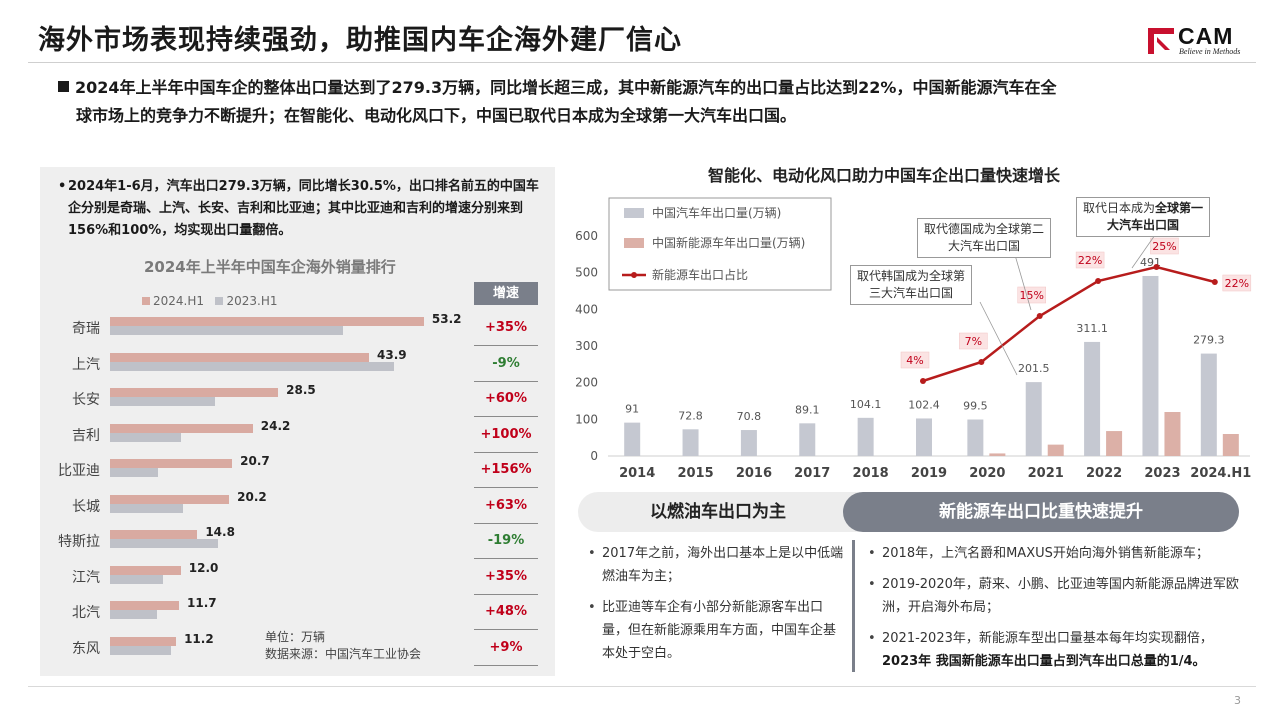 Image resolution: width=1280 pixels, height=720 pixels. Describe the element at coordinates (1237, 700) in the screenshot. I see `page-number: 3` at that location.